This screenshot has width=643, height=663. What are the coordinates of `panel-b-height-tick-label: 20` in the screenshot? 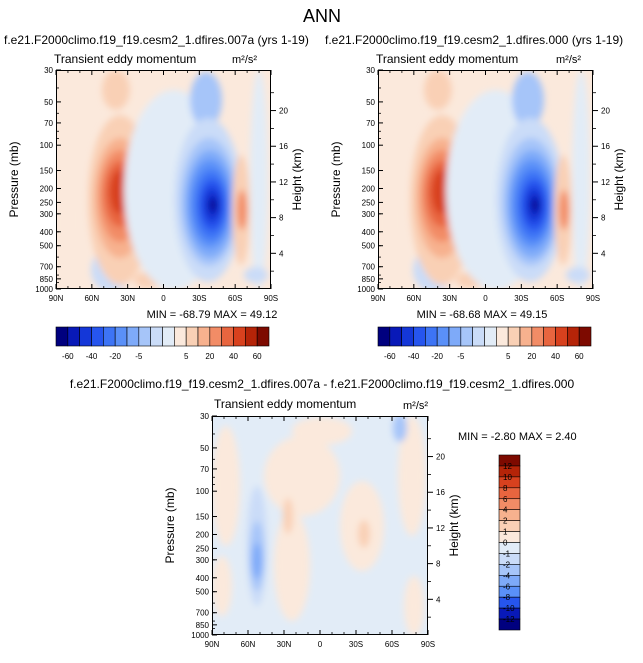 It's located at (605, 111).